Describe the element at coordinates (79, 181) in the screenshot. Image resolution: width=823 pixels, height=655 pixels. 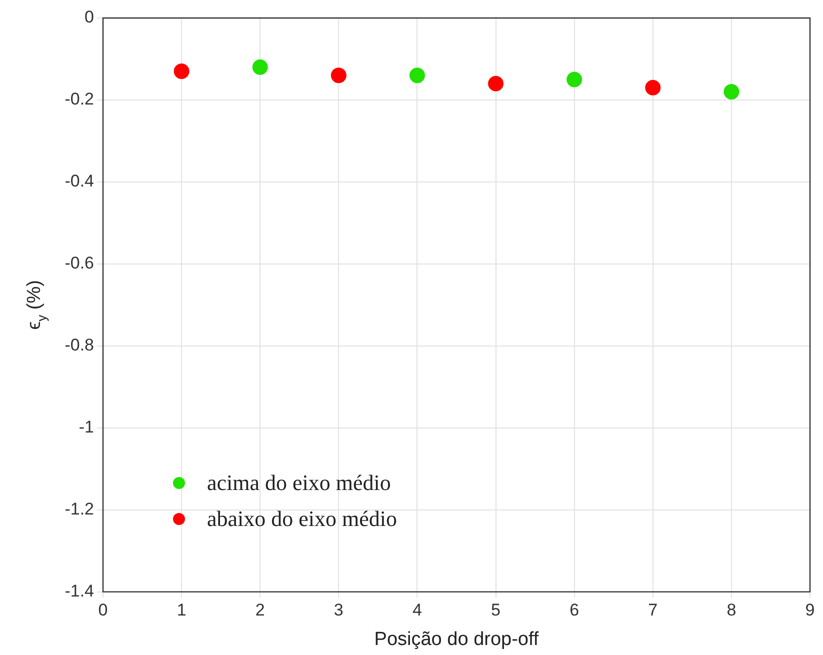
I see `y-tick-label: -0.4` at that location.